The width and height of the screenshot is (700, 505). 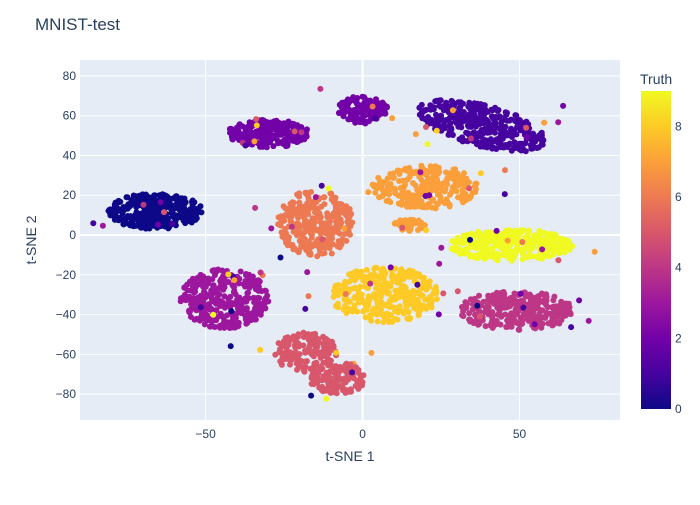 What do you see at coordinates (77, 24) in the screenshot?
I see `chart-title: MNIST-test` at bounding box center [77, 24].